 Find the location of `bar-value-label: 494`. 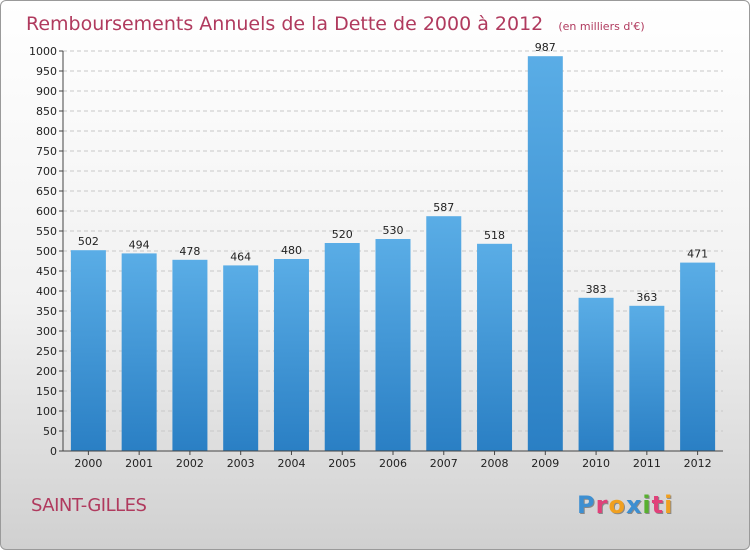

bar-value-label: 494 is located at coordinates (139, 244).